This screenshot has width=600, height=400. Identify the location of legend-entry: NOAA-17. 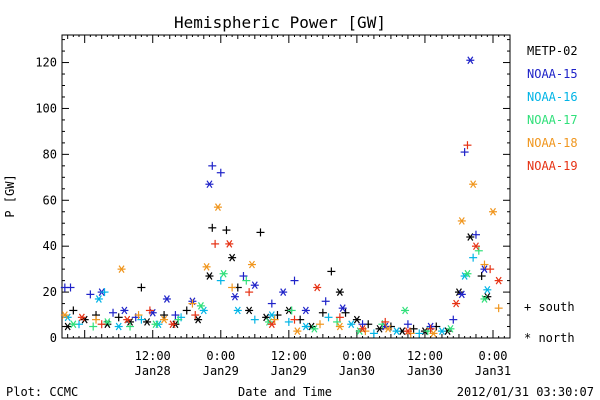
(552, 120).